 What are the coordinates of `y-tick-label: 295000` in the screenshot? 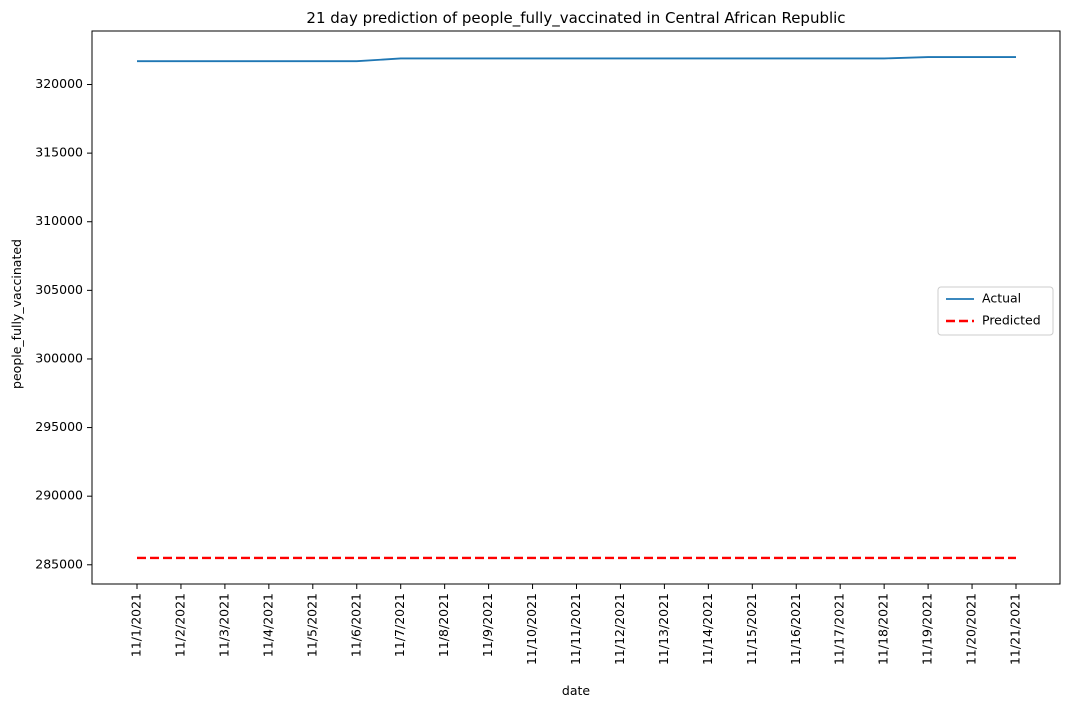 It's located at (59, 426).